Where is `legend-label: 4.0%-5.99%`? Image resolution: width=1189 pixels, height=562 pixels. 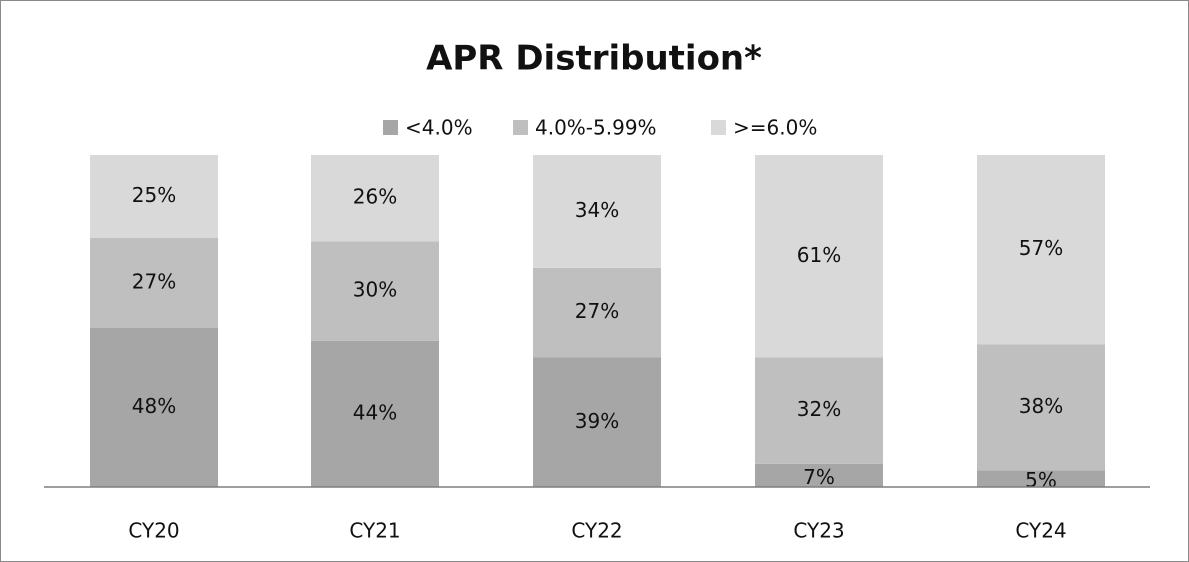 legend-label: 4.0%-5.99% is located at coordinates (596, 128).